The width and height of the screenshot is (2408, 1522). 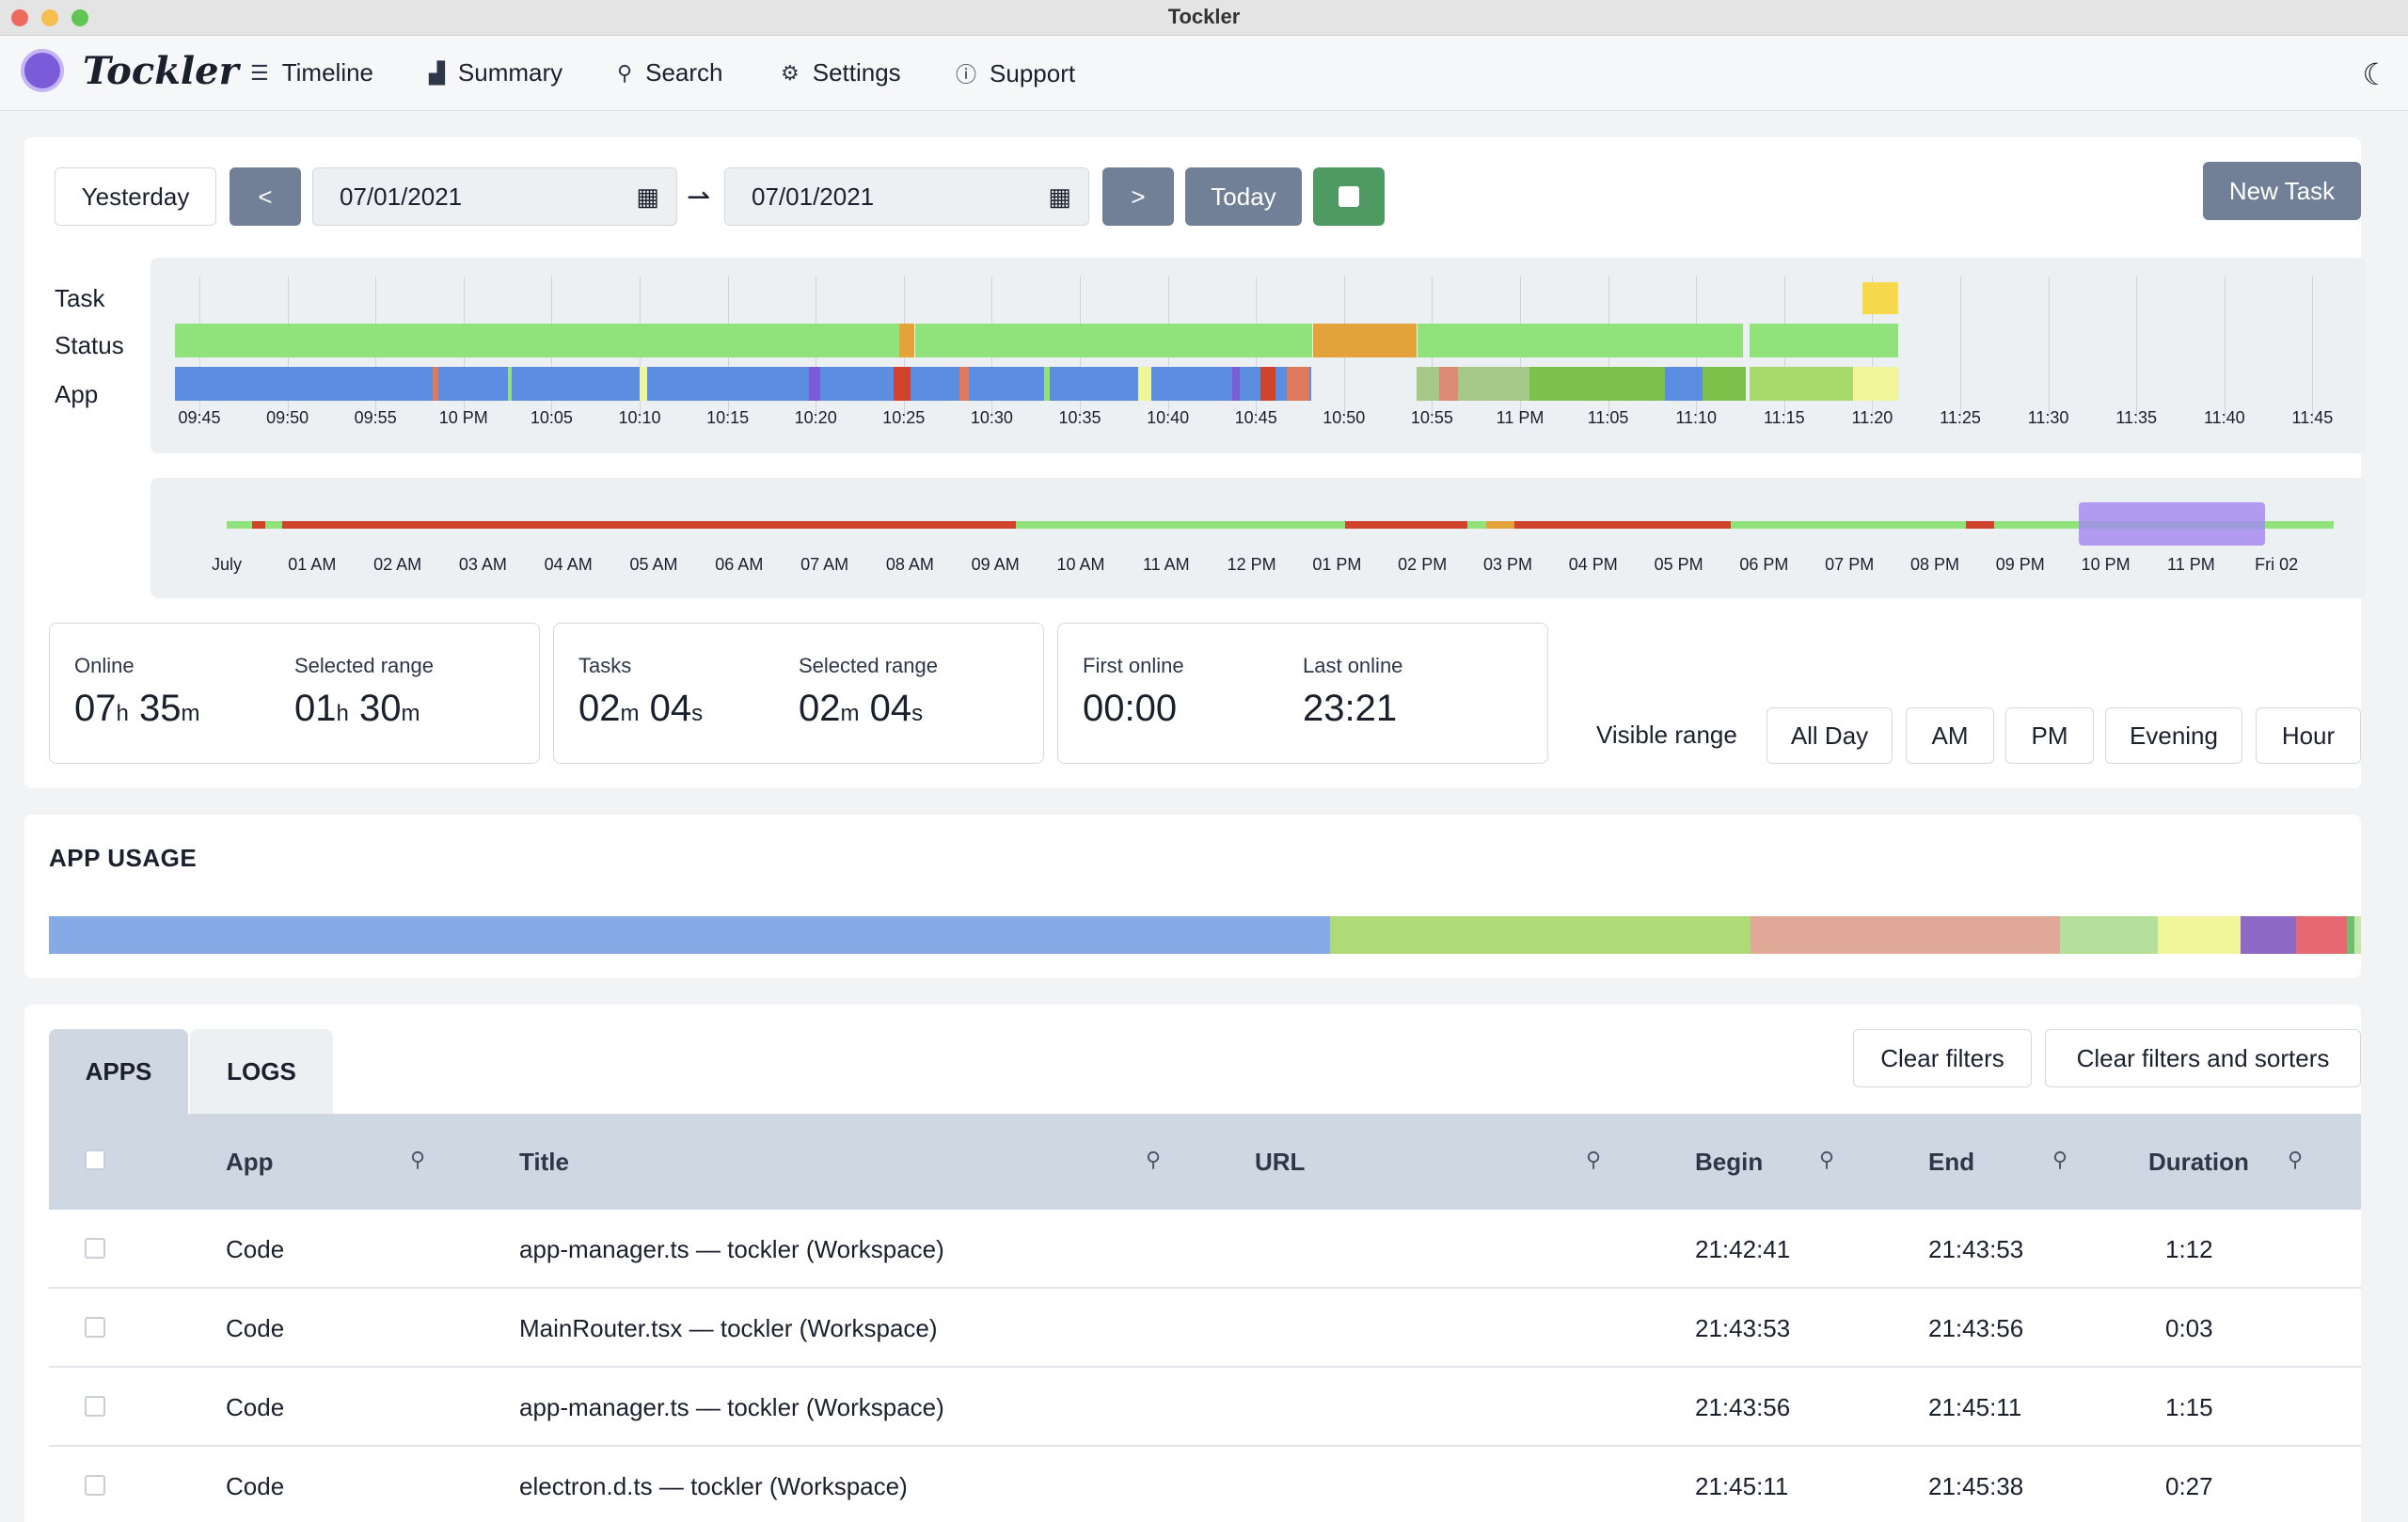 What do you see at coordinates (841, 73) in the screenshot?
I see `nav-settings: ⚙ Settings` at bounding box center [841, 73].